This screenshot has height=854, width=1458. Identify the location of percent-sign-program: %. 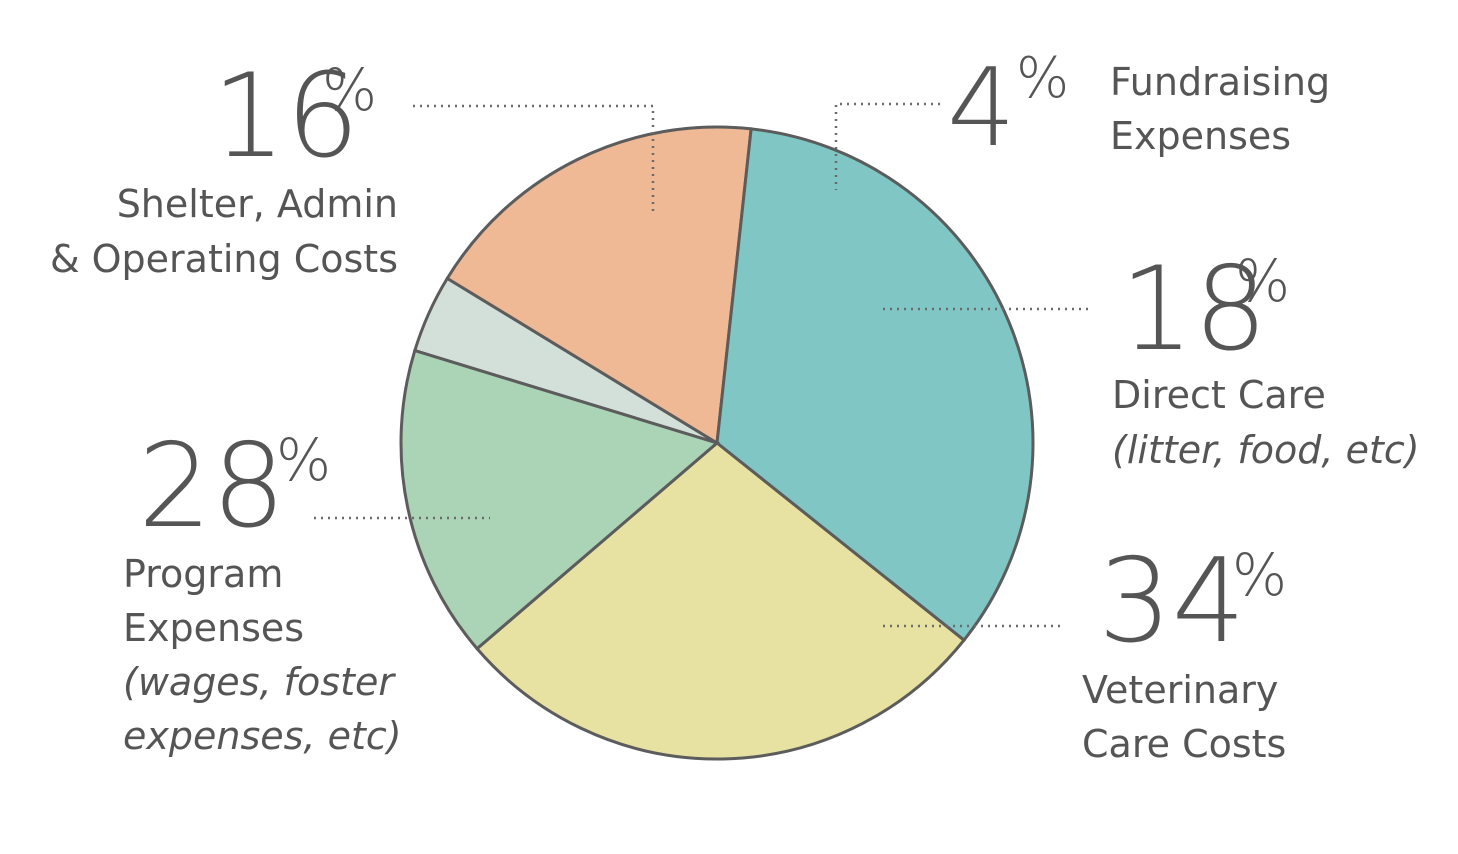
(303, 460).